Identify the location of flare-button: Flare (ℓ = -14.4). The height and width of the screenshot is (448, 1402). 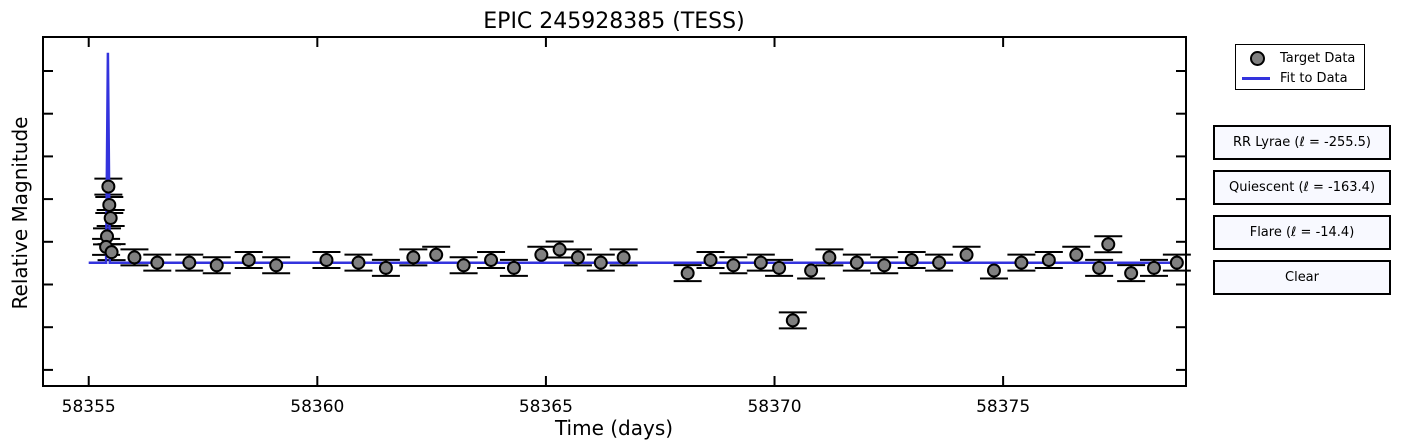
(1302, 232).